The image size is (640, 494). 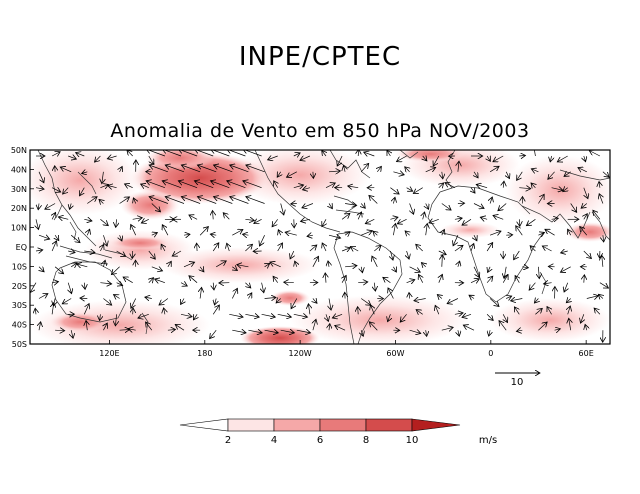 What do you see at coordinates (19, 266) in the screenshot?
I see `lat-label: 10S` at bounding box center [19, 266].